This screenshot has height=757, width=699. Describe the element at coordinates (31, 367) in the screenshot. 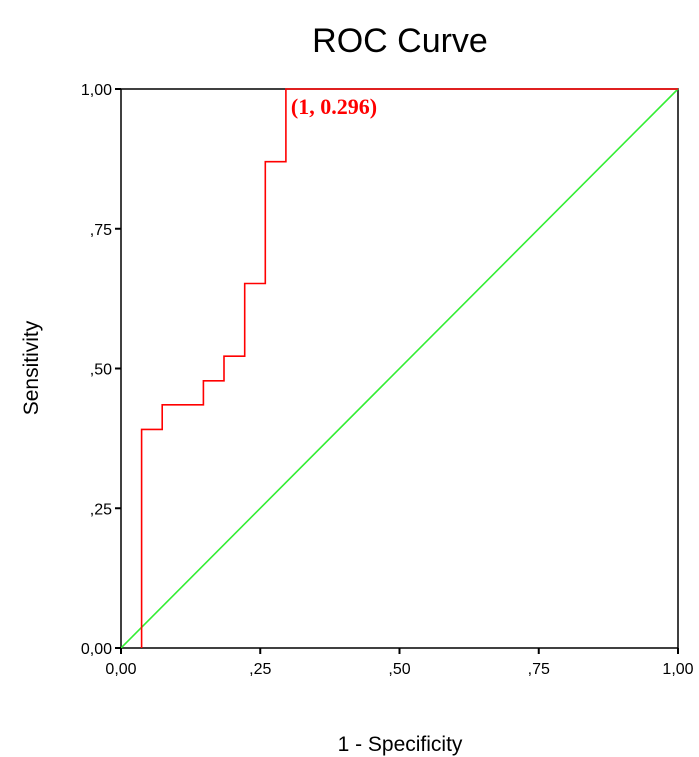

I see `y-axis-label: Sensitivity` at that location.